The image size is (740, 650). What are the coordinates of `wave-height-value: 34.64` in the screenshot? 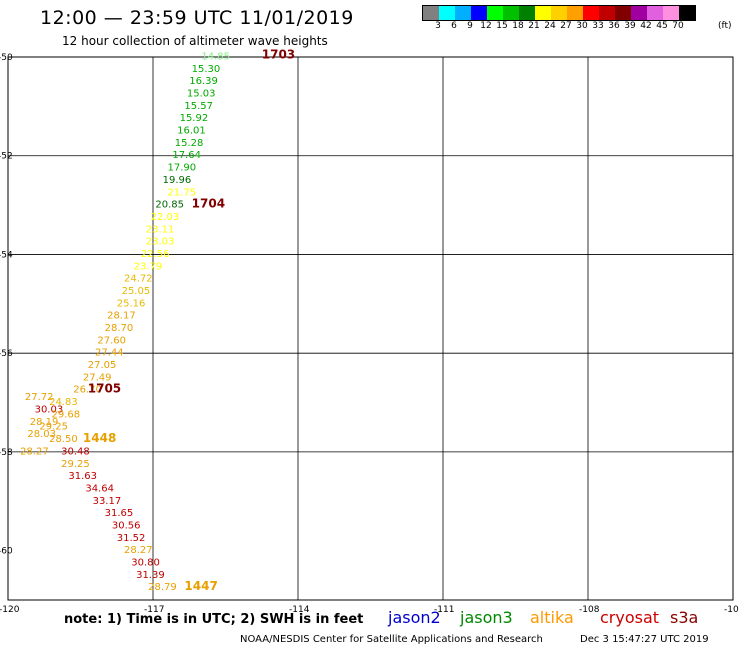 It's located at (99, 488).